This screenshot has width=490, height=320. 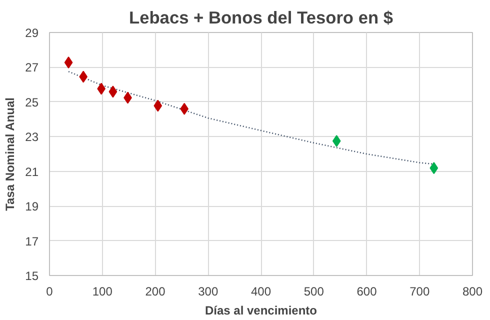 What do you see at coordinates (367, 291) in the screenshot?
I see `x-tick-label: 600` at bounding box center [367, 291].